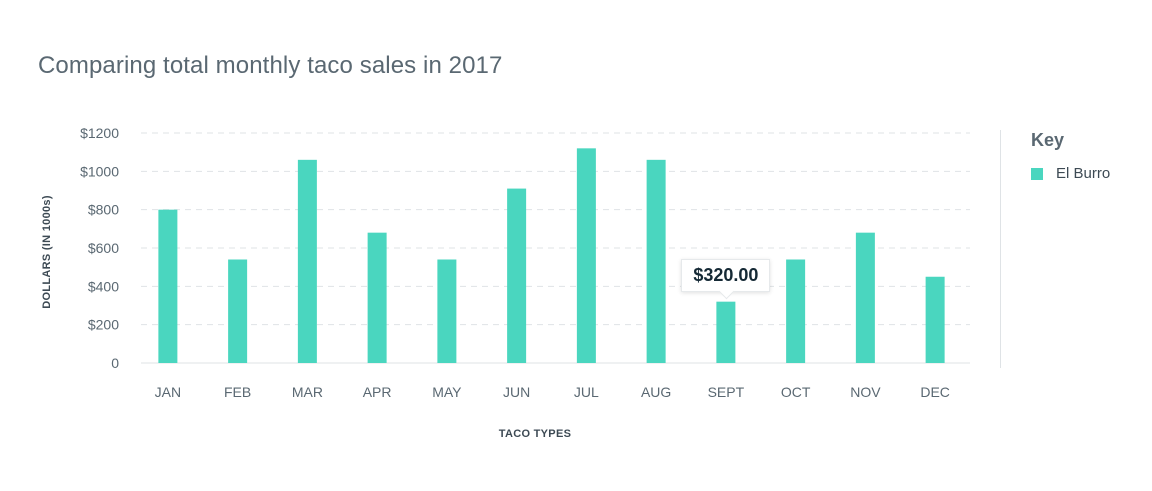 Image resolution: width=1152 pixels, height=491 pixels. I want to click on x-tick-label: MAY, so click(447, 392).